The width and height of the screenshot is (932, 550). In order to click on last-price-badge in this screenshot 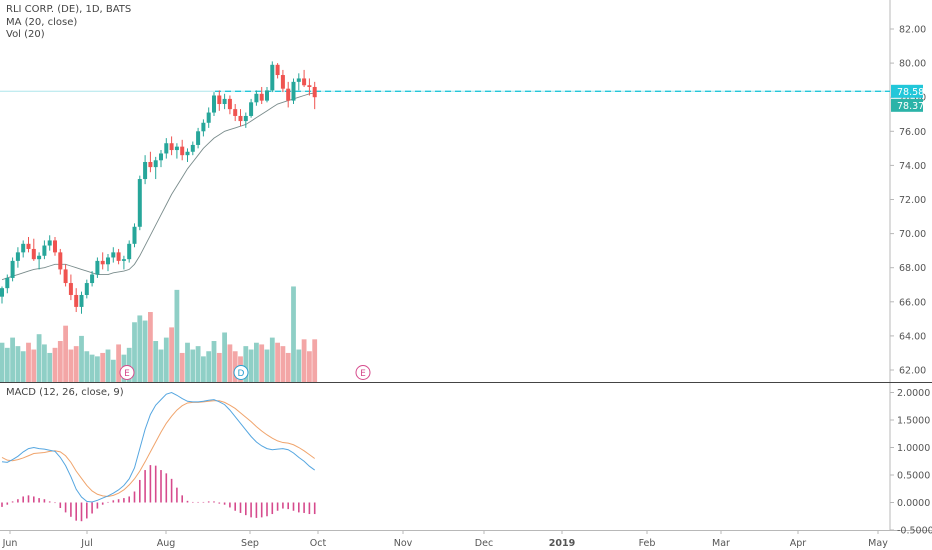, I will do `click(907, 91)`.